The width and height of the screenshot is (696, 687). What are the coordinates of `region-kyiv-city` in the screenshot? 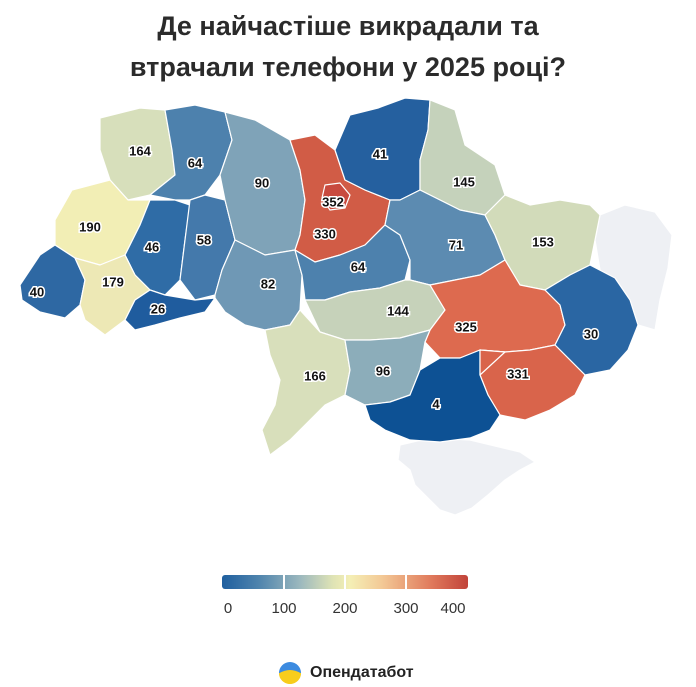 It's located at (336, 196).